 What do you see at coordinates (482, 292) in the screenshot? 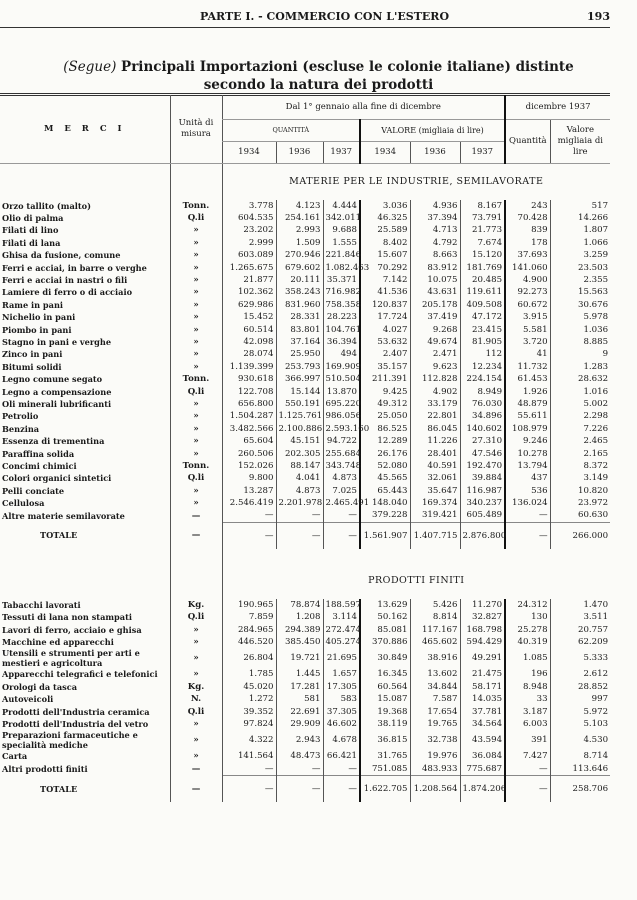
I see `cell-v-1937: 119.611` at bounding box center [482, 292].